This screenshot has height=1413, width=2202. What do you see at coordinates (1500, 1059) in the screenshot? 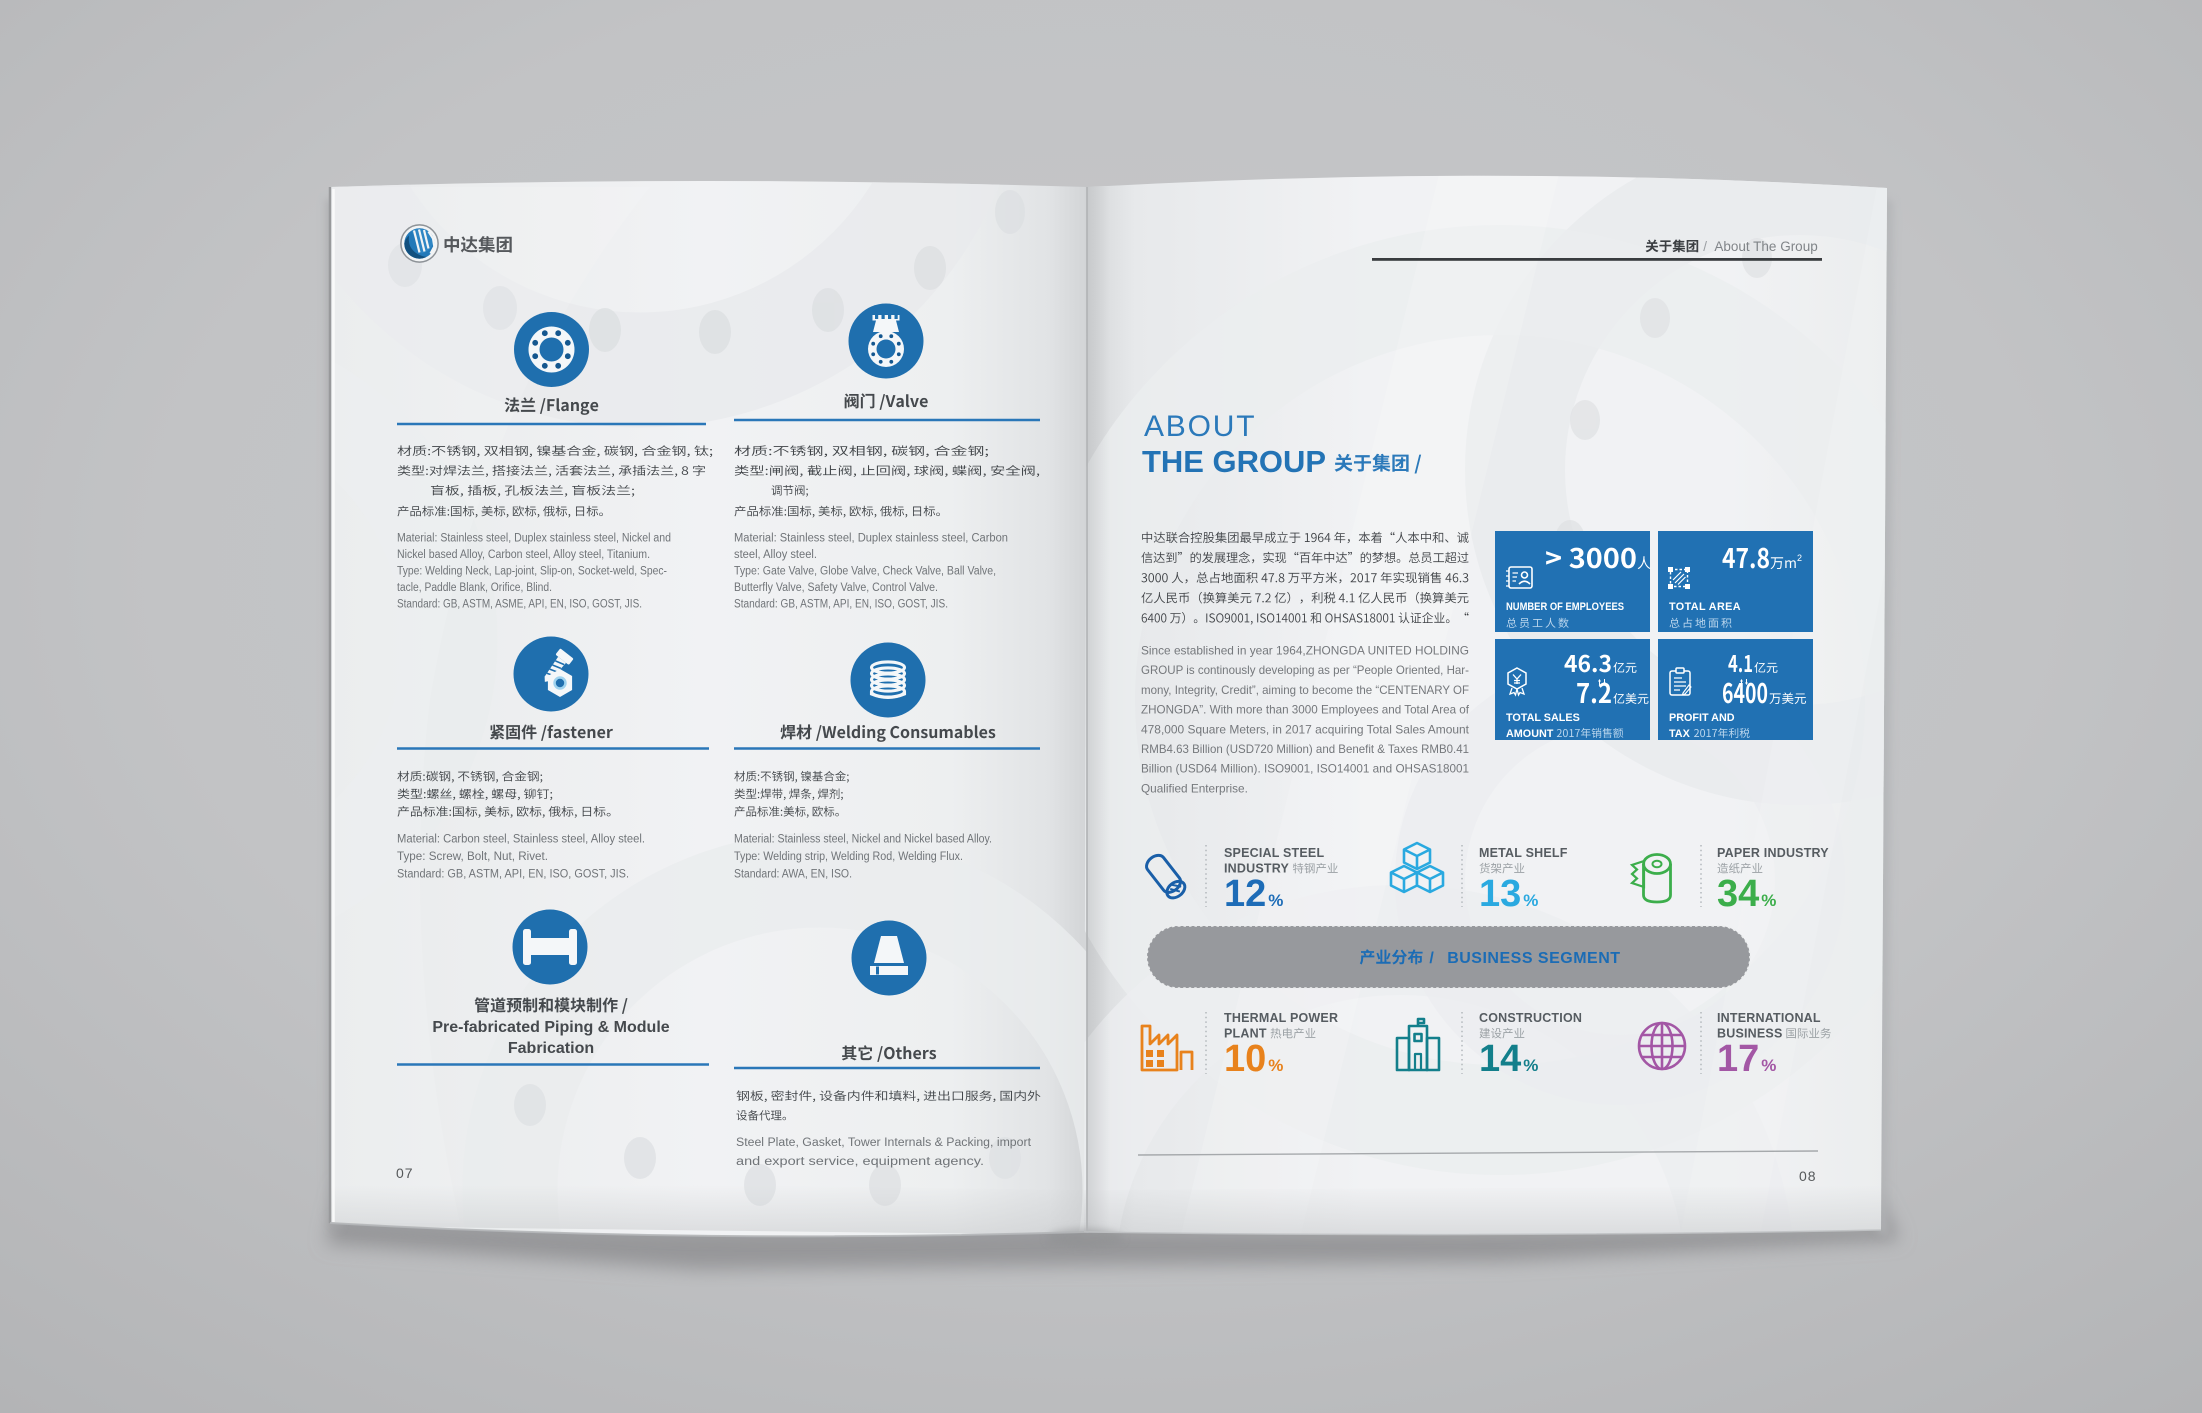
I see `svg-text: 14` at bounding box center [1500, 1059].